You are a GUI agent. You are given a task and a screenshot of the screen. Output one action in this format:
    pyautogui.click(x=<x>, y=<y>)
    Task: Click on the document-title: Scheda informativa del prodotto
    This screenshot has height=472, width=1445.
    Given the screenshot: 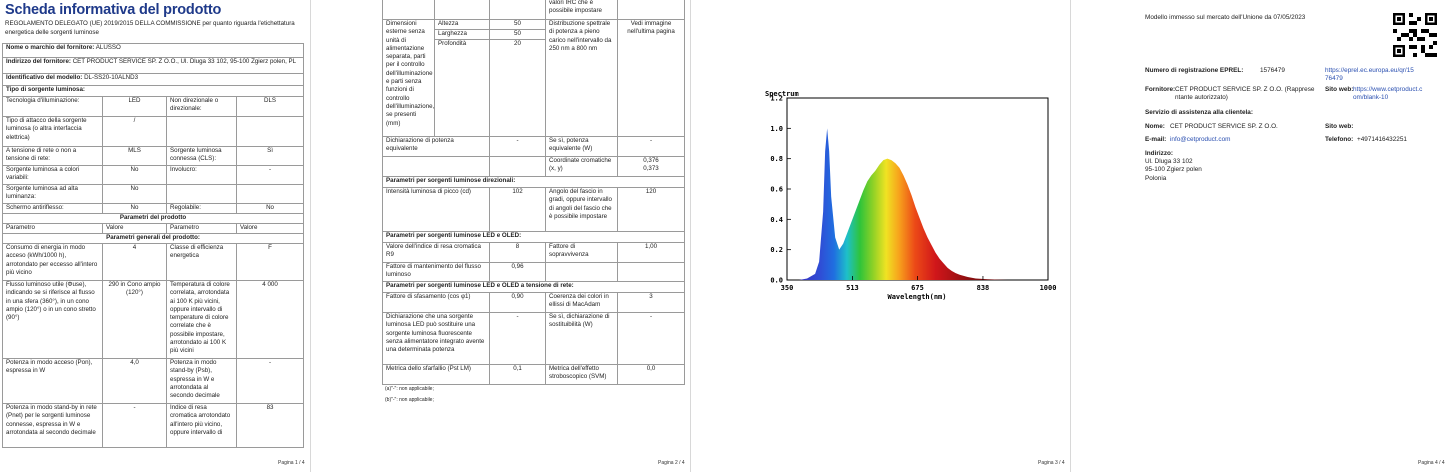 What is the action you would take?
    pyautogui.click(x=113, y=10)
    